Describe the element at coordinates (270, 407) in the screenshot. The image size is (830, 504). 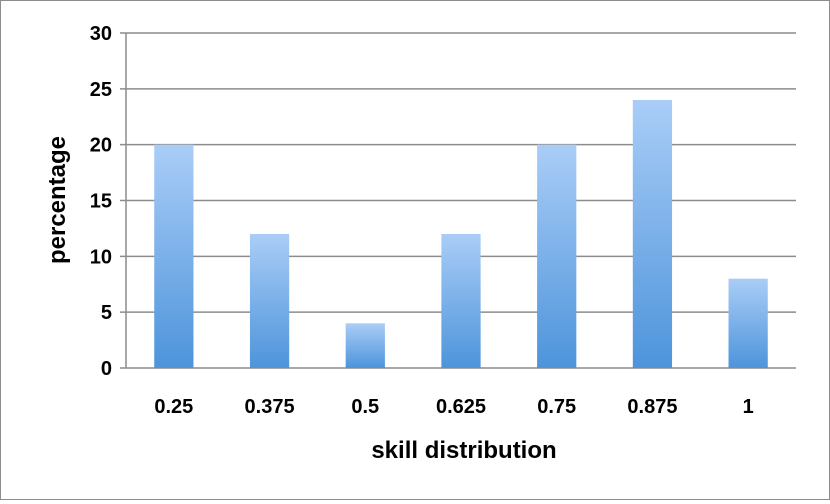
I see `x-tick-label: 0.375` at that location.